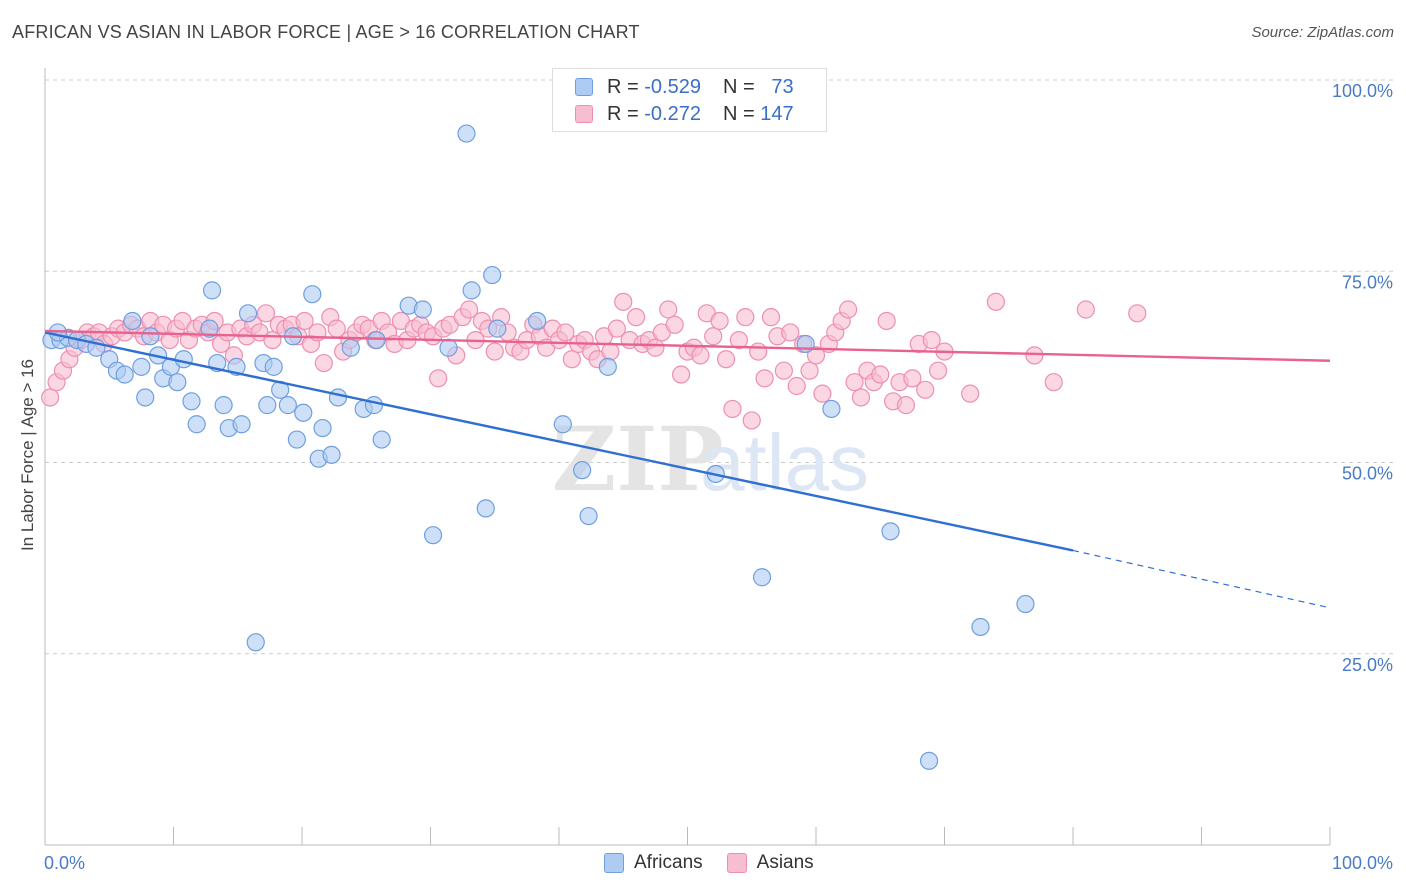  I want to click on asians-r-value: -0.272, so click(672, 113).